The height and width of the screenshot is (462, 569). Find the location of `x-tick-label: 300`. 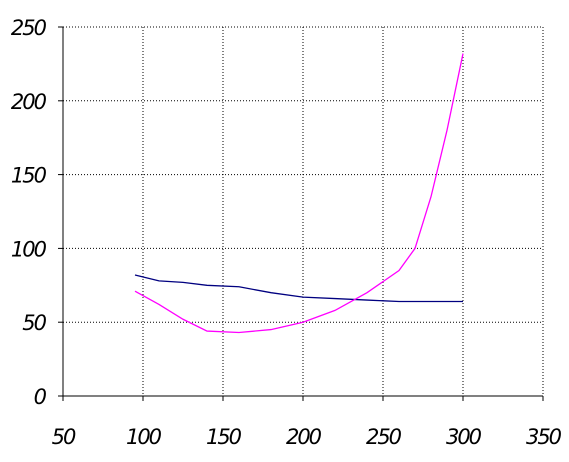

x-tick-label: 300 is located at coordinates (464, 437).